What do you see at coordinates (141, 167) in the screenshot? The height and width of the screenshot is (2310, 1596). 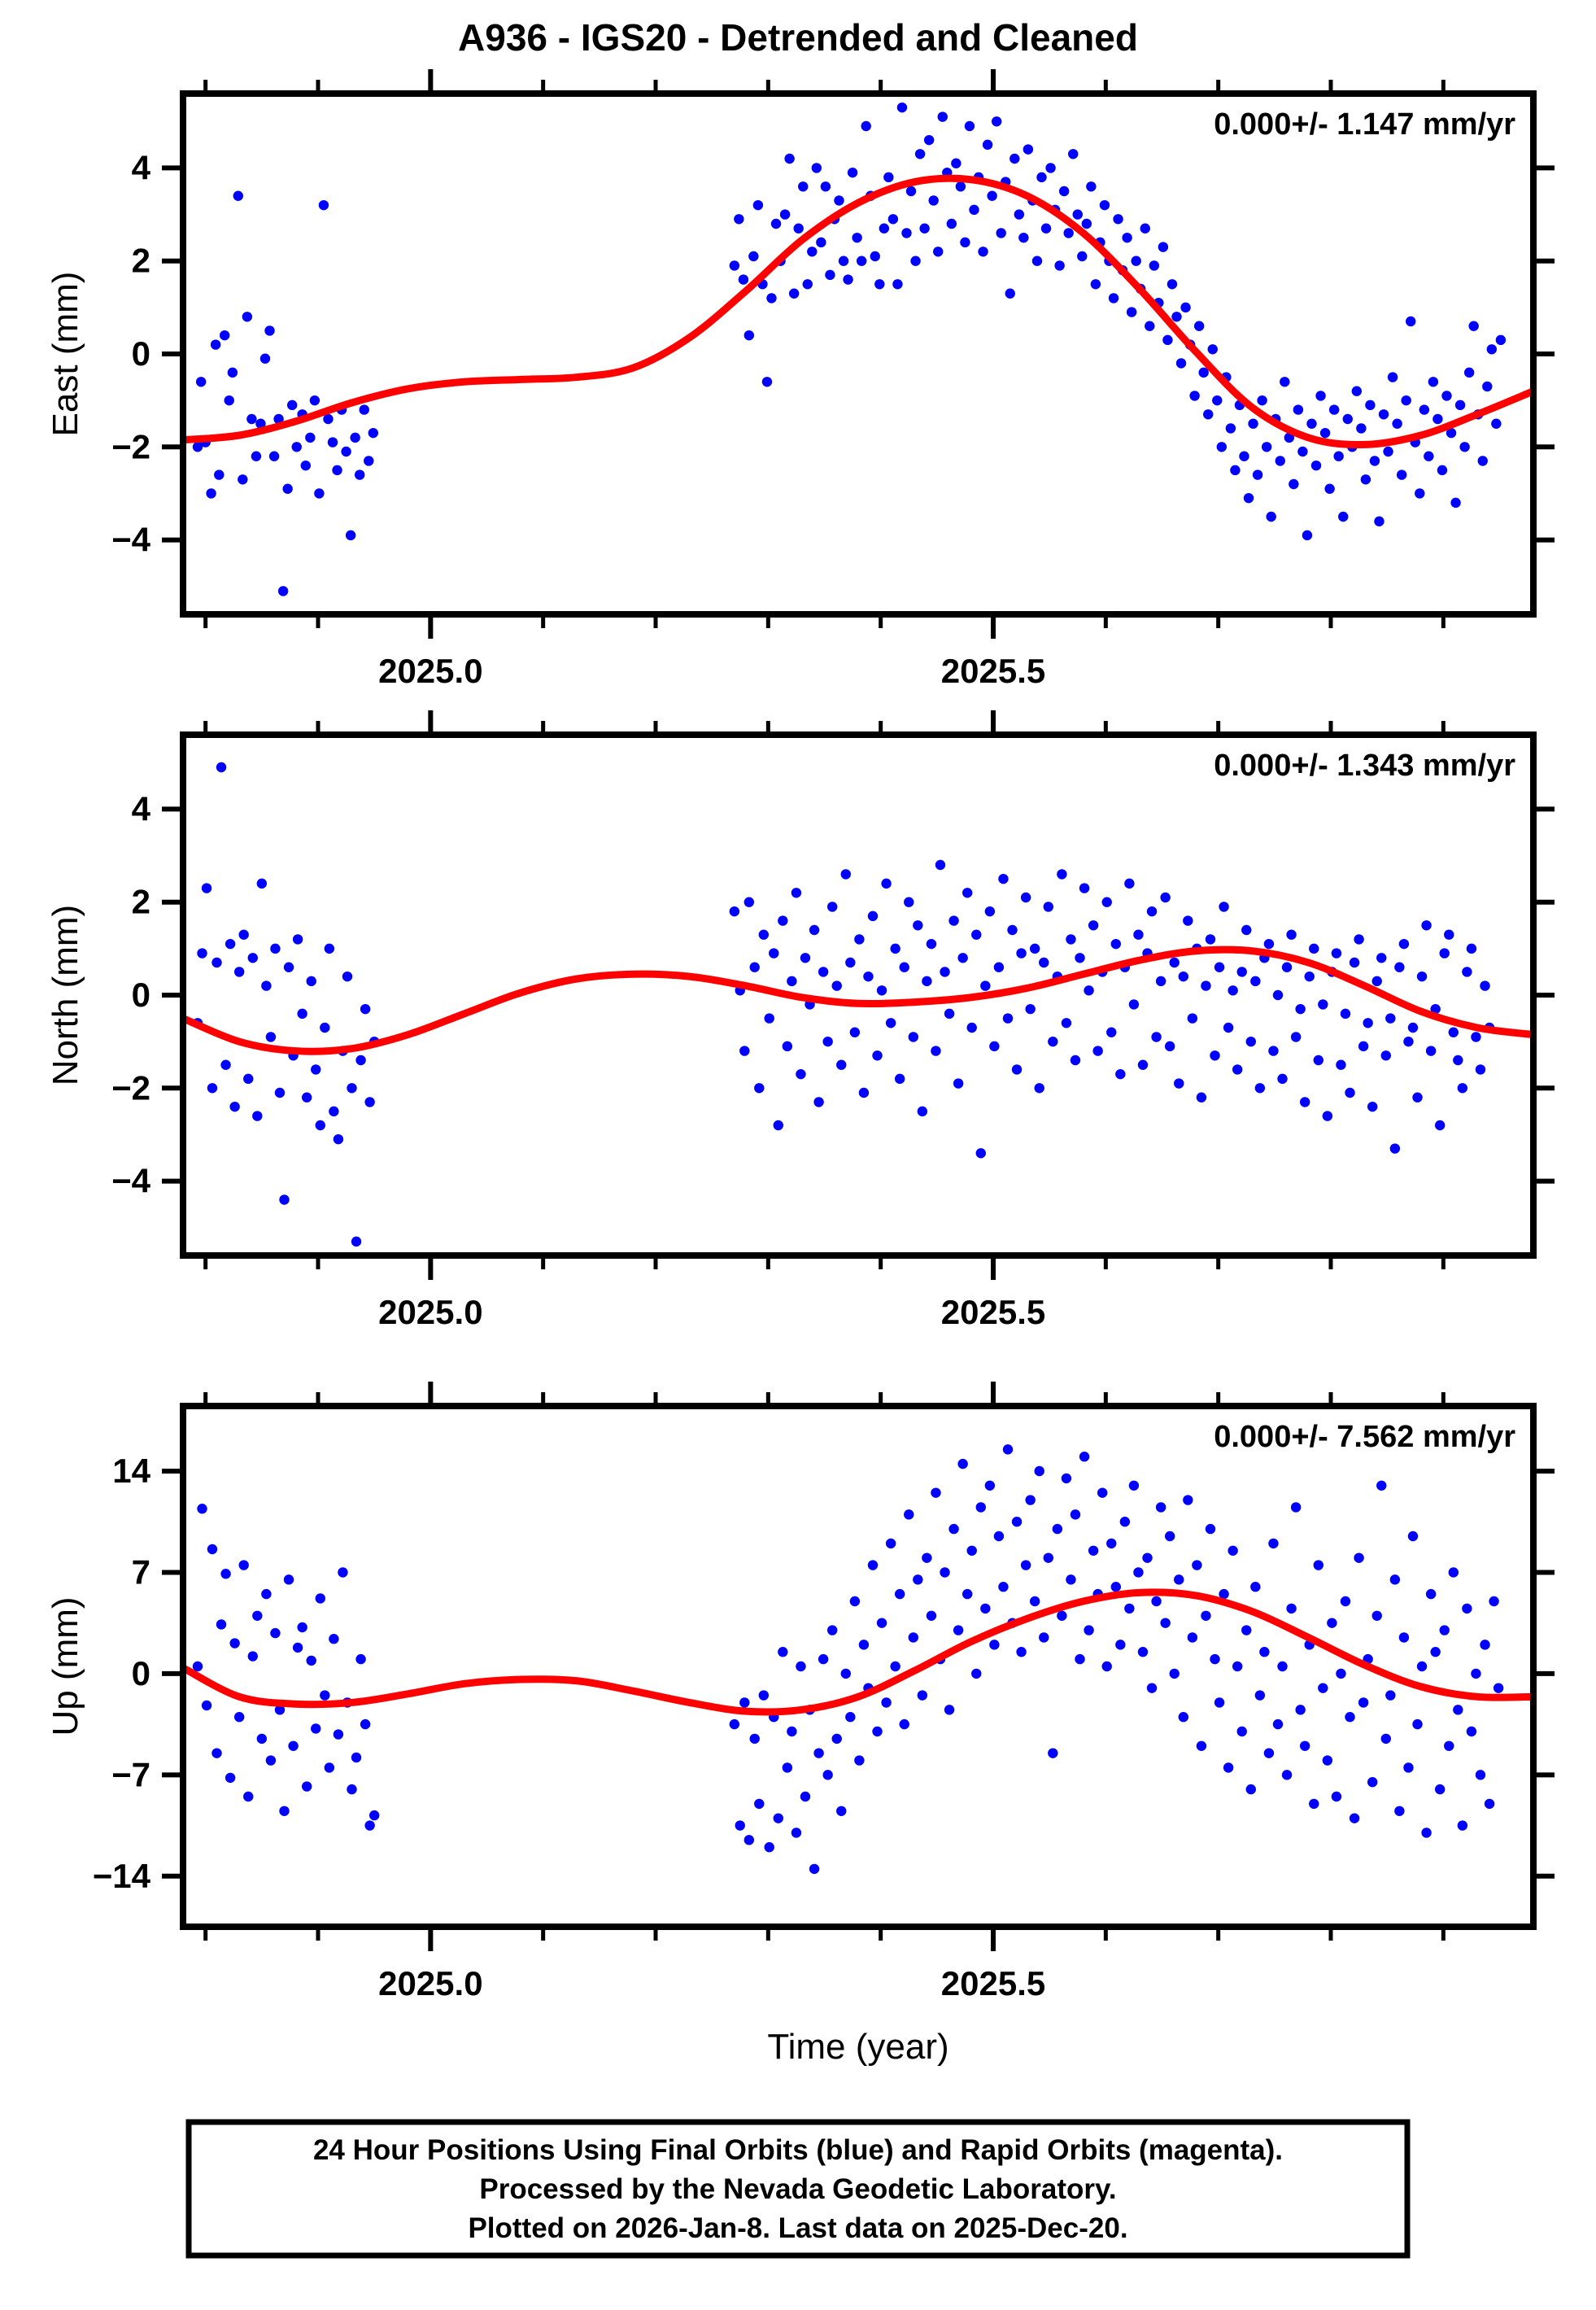 I see `y-tick-label: 4` at bounding box center [141, 167].